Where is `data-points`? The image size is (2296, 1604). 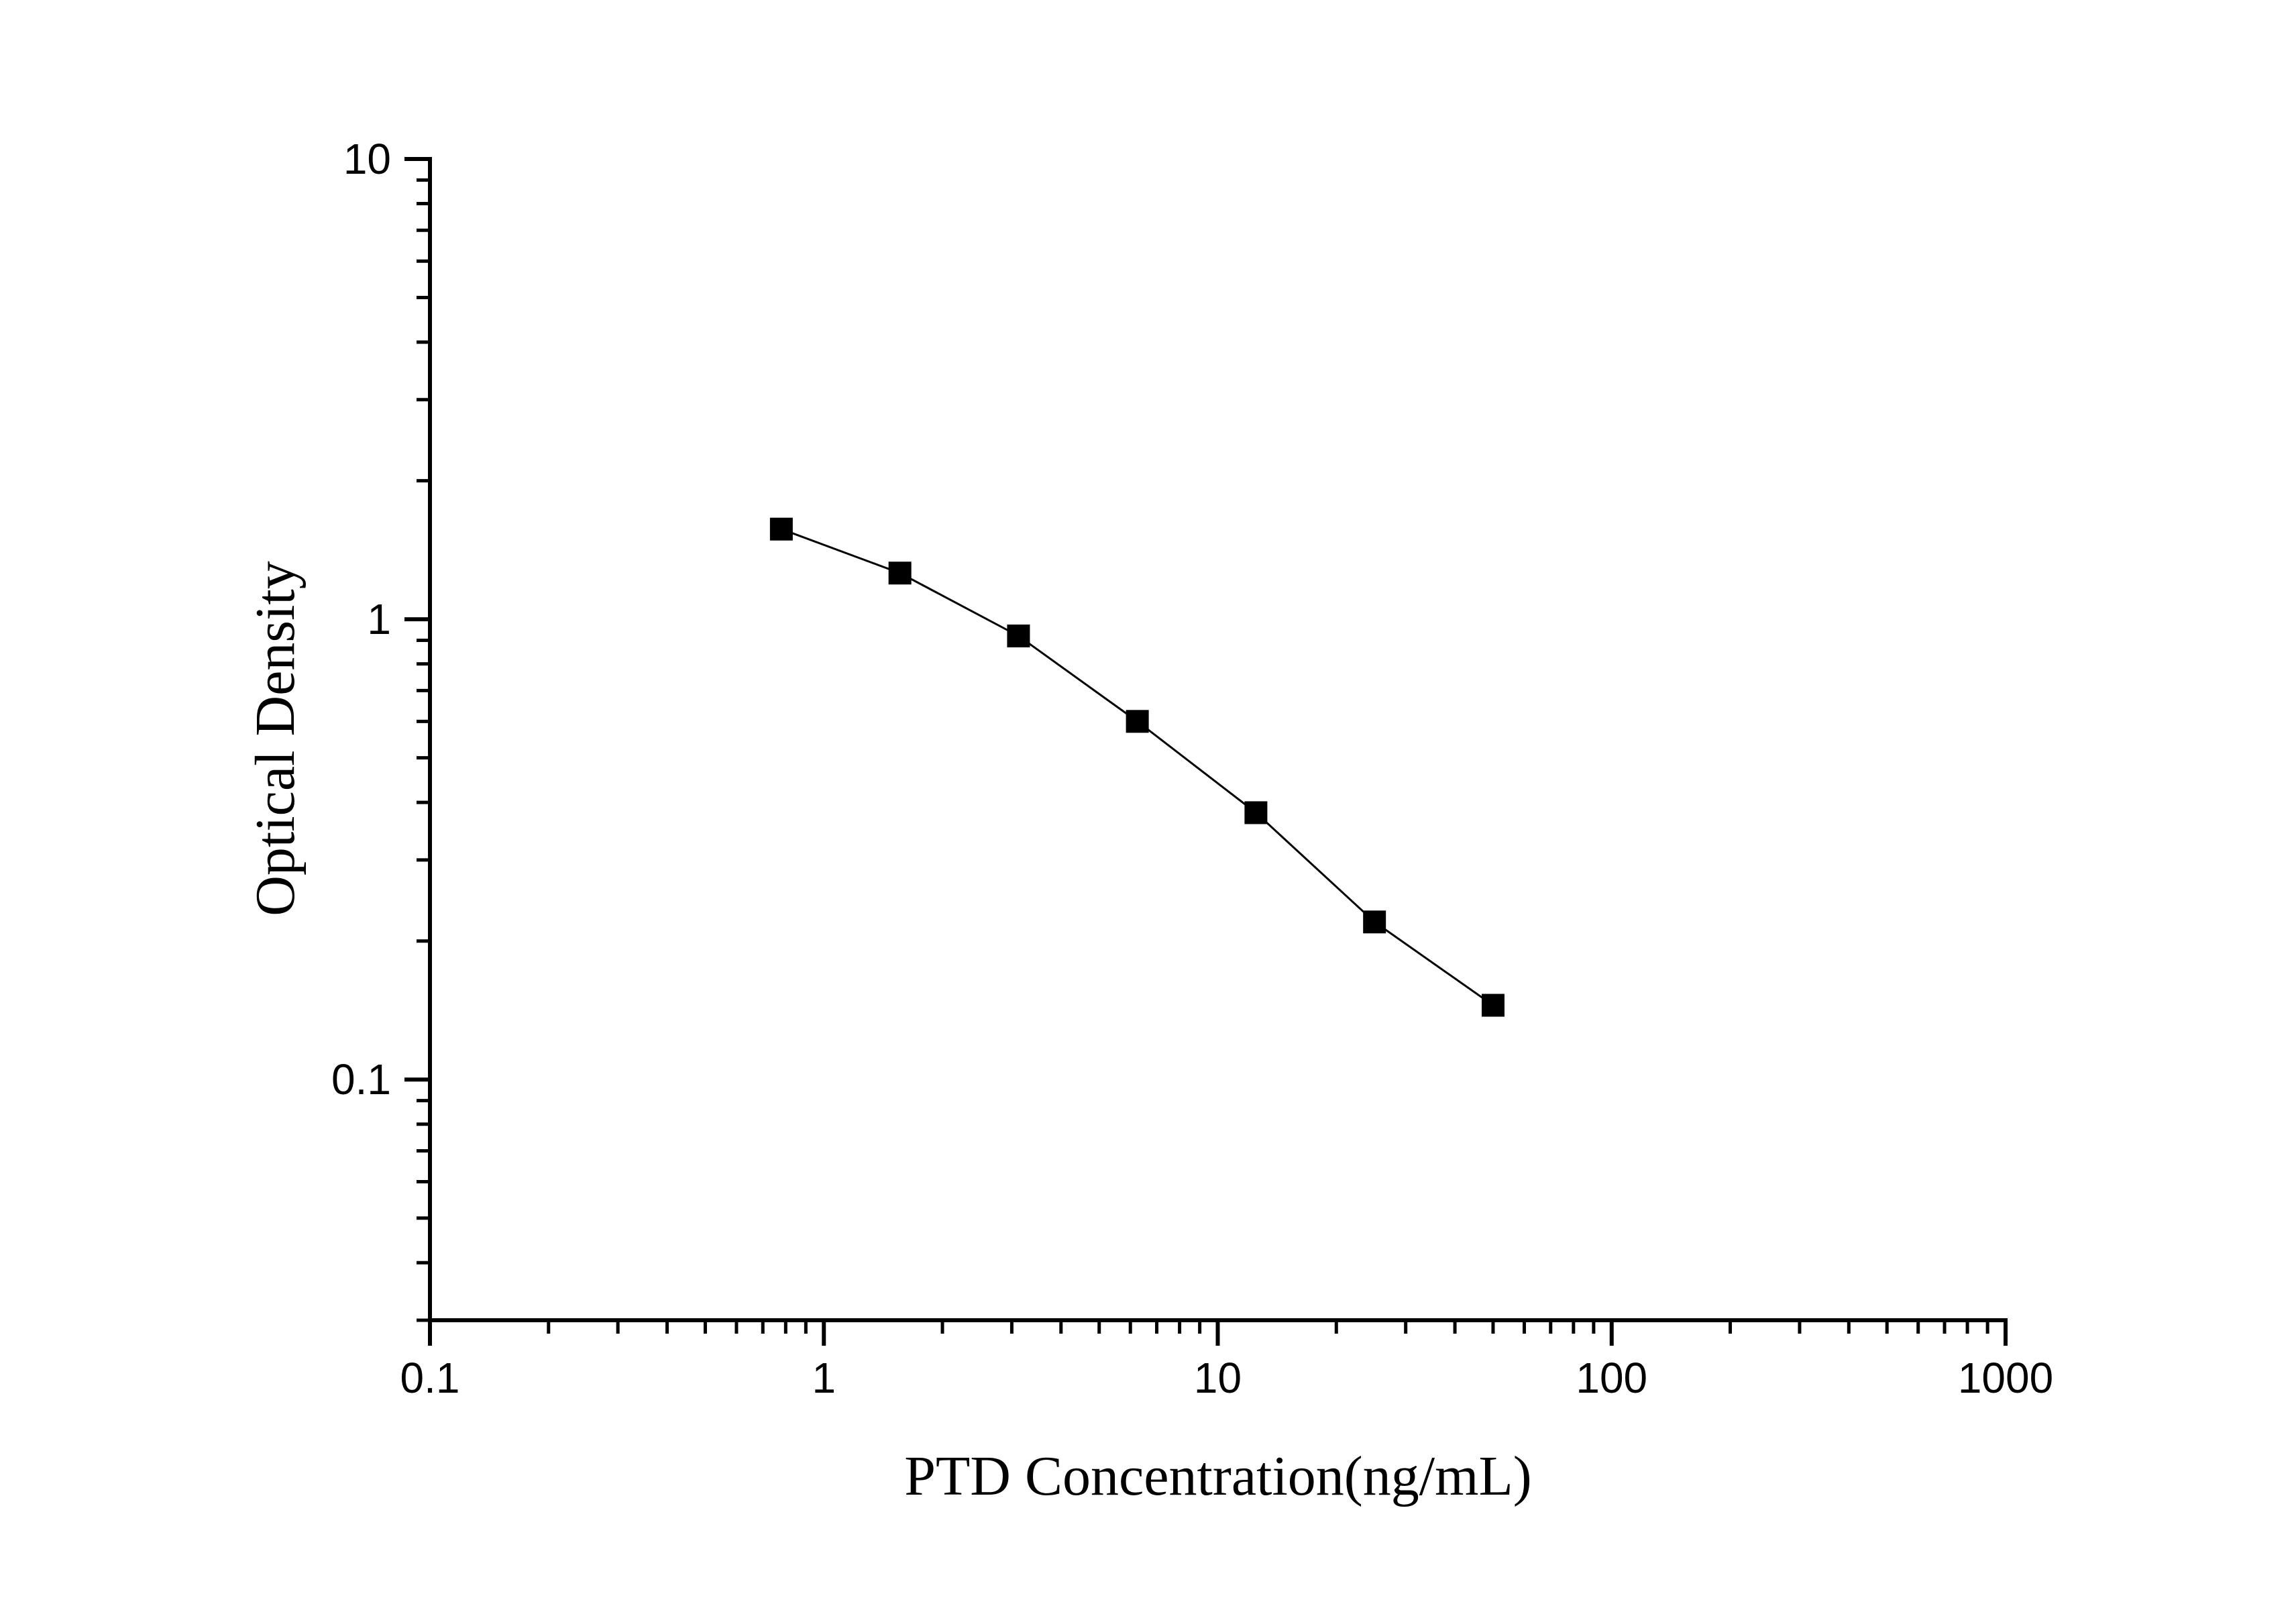 data-points is located at coordinates (1137, 767).